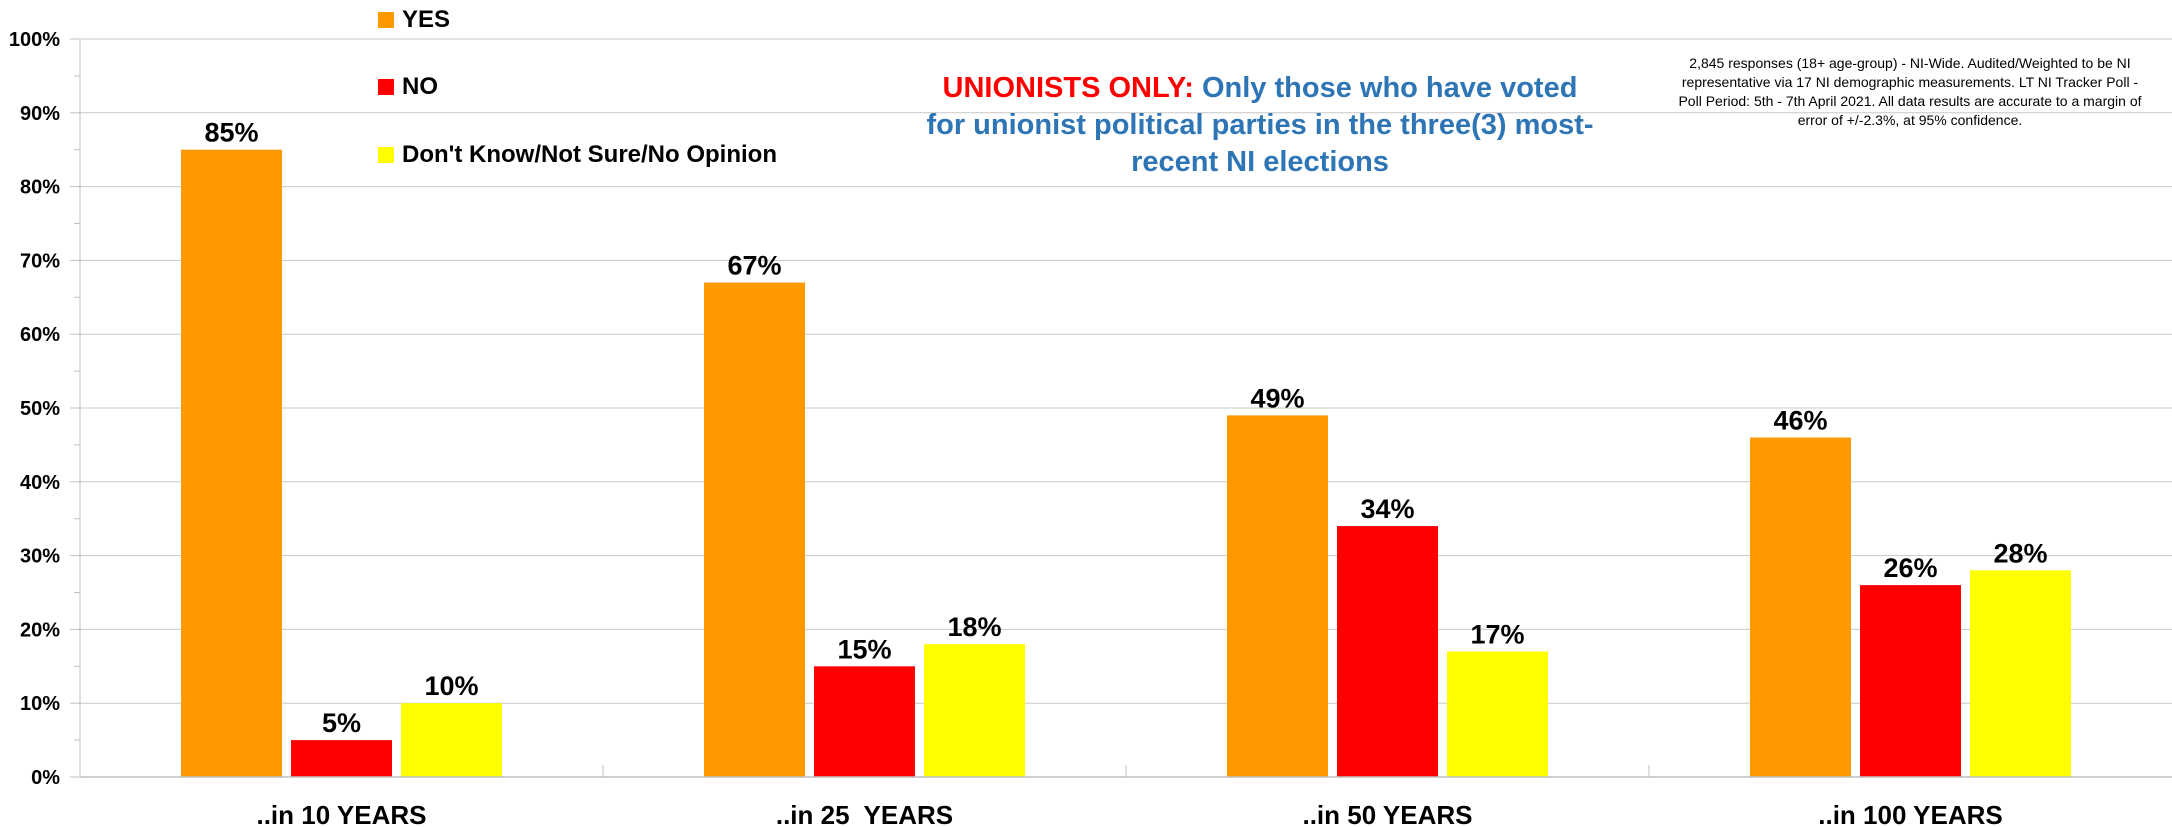 This screenshot has height=827, width=2172. I want to click on y-tick-label: 30%, so click(40, 557).